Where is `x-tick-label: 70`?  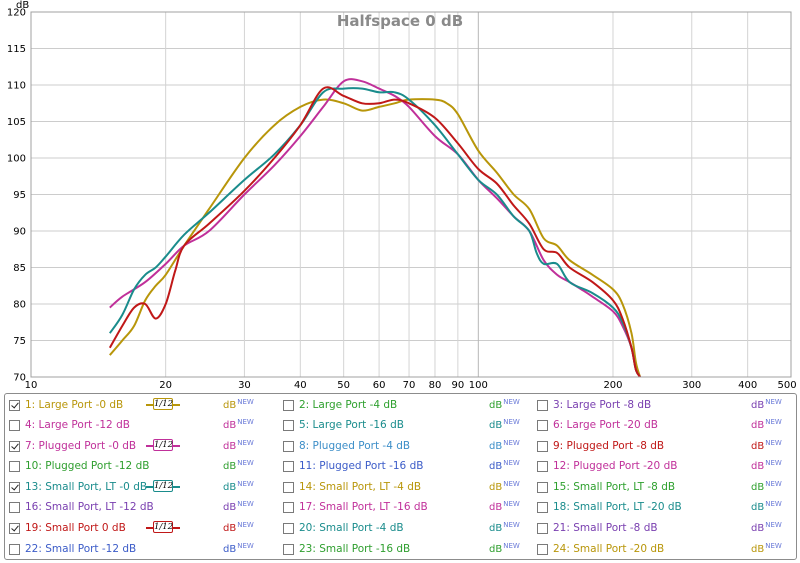 x-tick-label: 70 is located at coordinates (409, 385).